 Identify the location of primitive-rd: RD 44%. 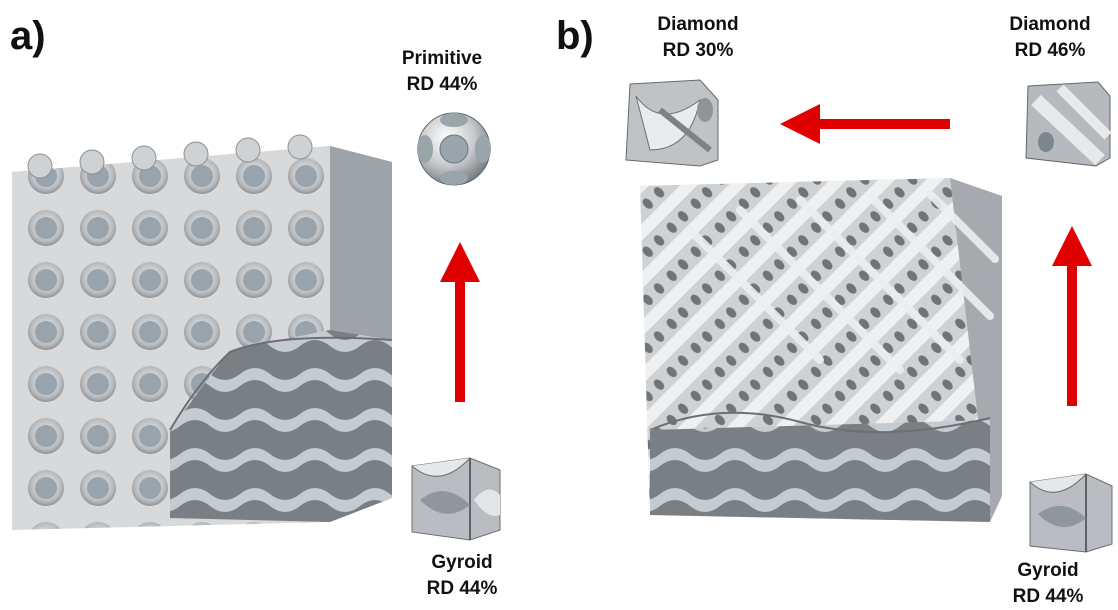
(442, 84).